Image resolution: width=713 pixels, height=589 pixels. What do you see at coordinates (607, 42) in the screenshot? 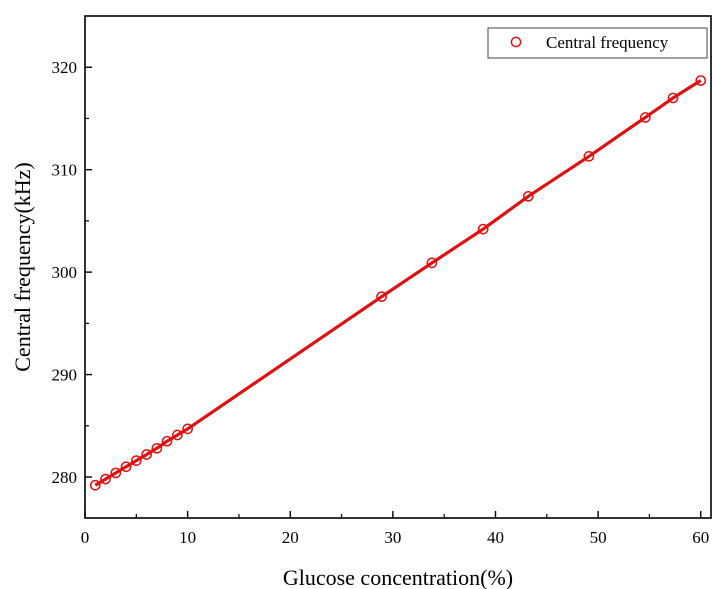
I see `legend-label: Central frequency` at bounding box center [607, 42].